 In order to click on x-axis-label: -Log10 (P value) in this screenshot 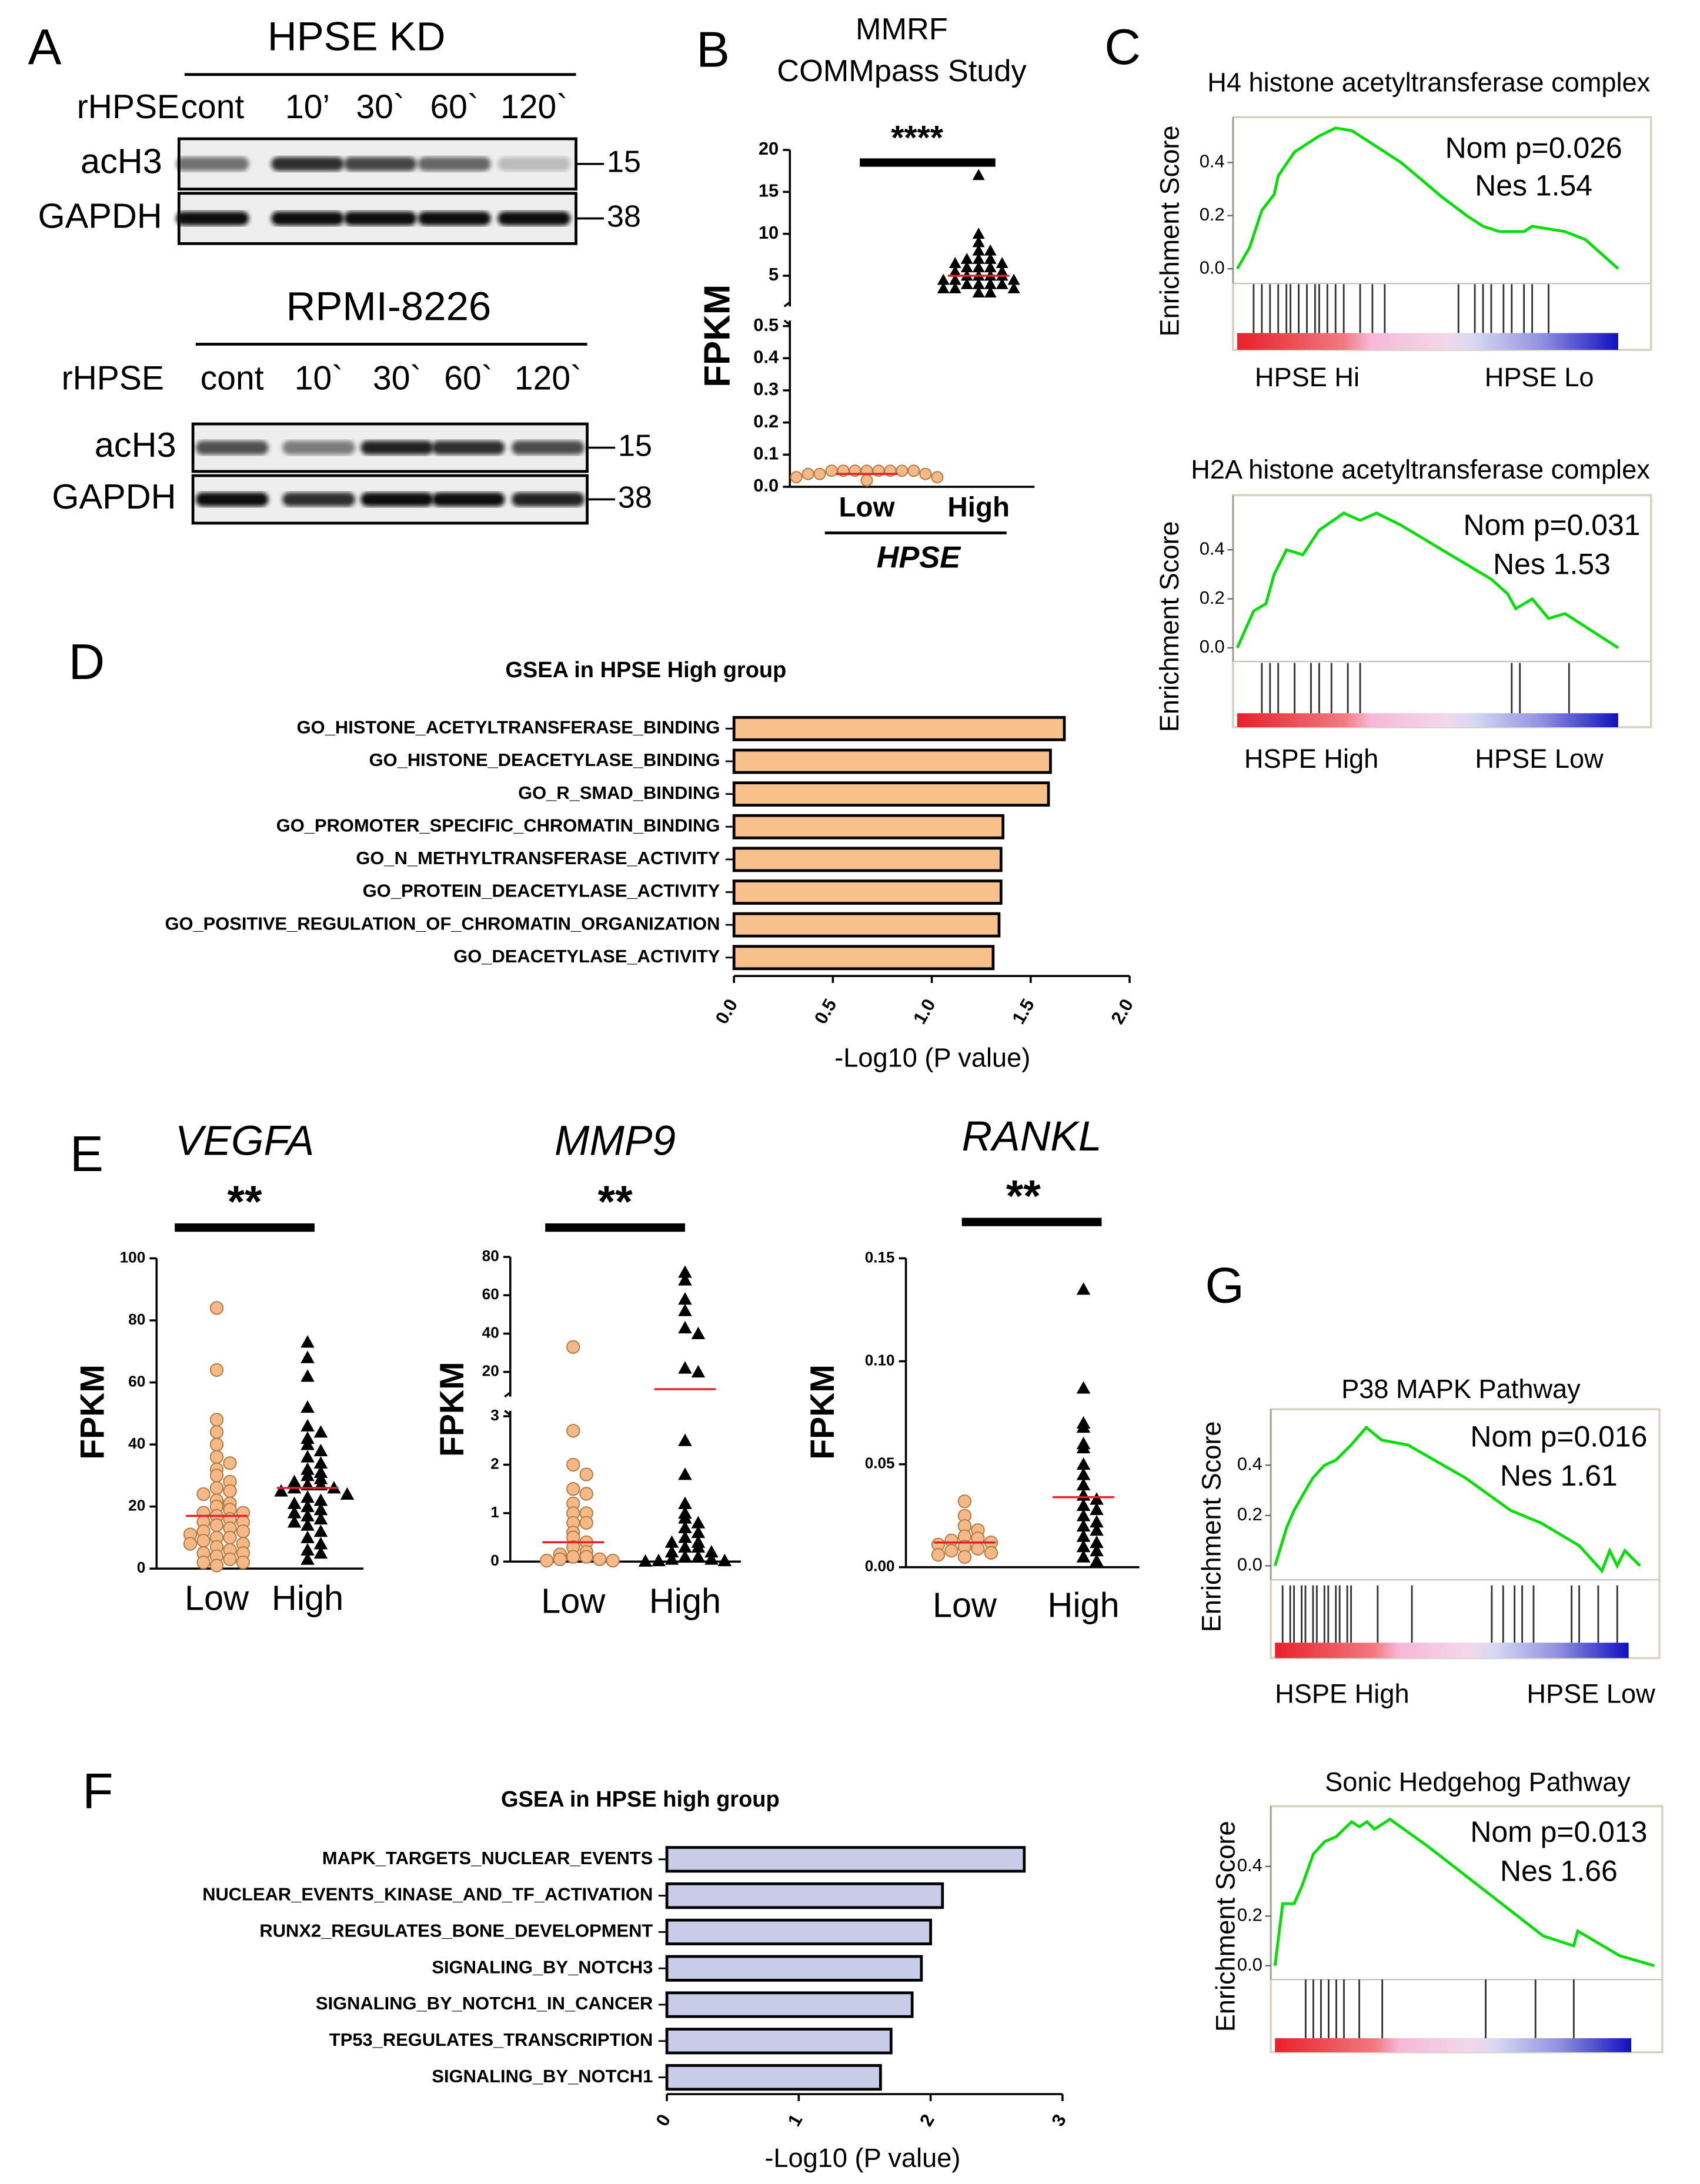, I will do `click(862, 2158)`.